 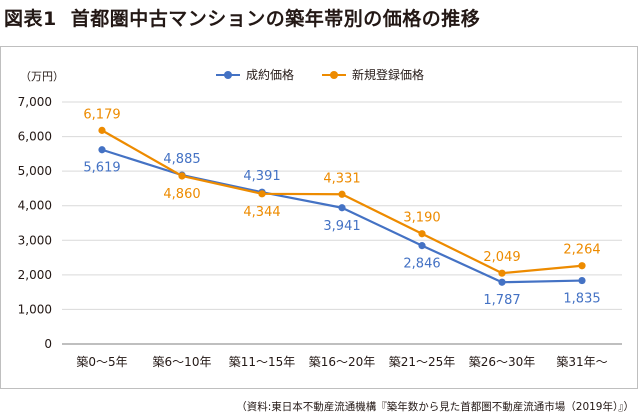 I want to click on data-label: 2,846, so click(x=421, y=264).